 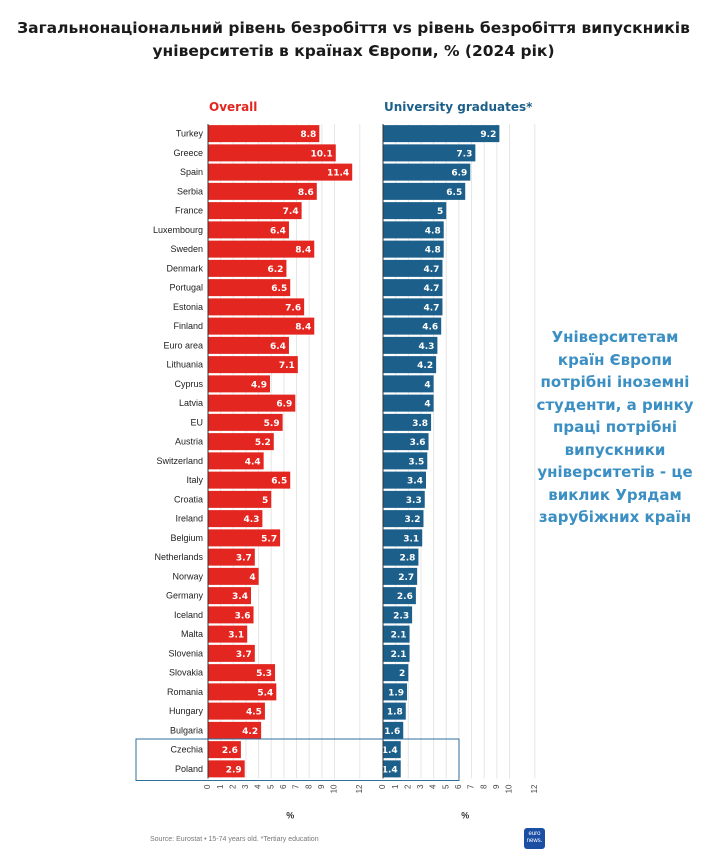 What do you see at coordinates (278, 231) in the screenshot?
I see `overall-value-label: 6.4` at bounding box center [278, 231].